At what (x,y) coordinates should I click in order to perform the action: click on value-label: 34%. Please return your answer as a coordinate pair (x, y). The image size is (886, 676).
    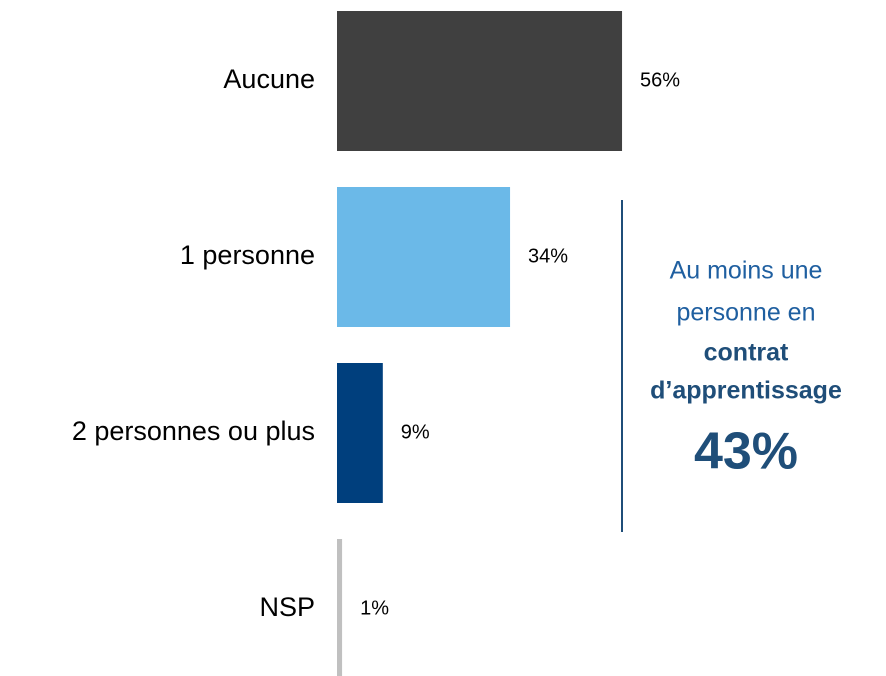
    Looking at the image, I should click on (548, 256).